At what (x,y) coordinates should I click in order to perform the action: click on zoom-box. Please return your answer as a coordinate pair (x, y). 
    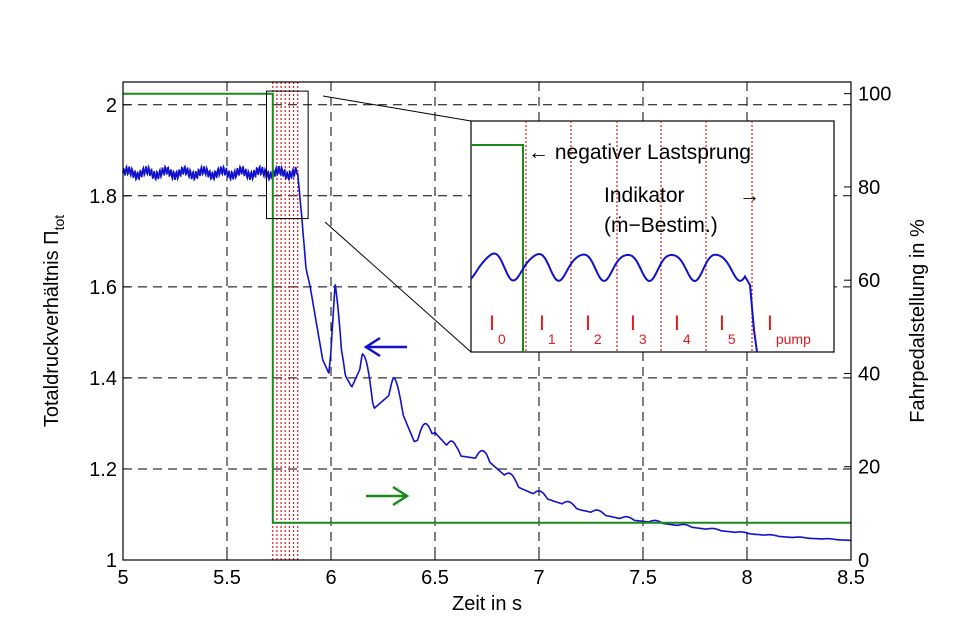
    Looking at the image, I should click on (287, 155).